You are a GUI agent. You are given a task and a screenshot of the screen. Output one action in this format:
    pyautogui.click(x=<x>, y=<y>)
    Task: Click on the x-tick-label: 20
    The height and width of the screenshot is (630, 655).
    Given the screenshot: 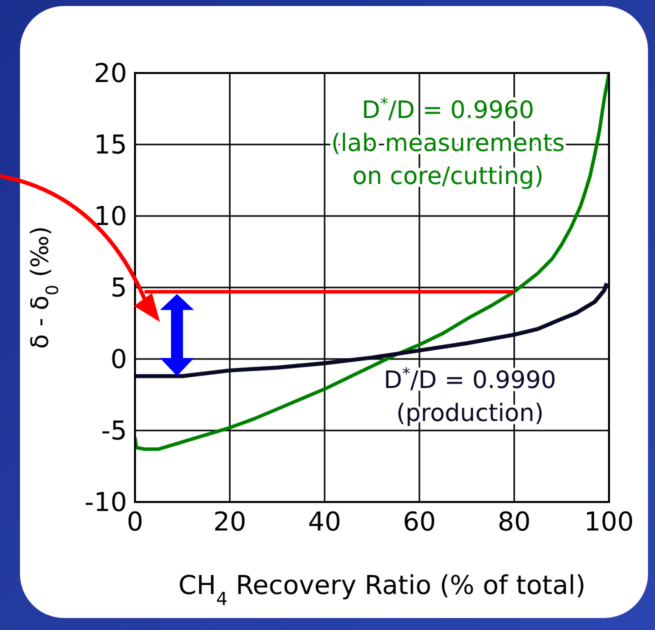 What is the action you would take?
    pyautogui.click(x=229, y=522)
    